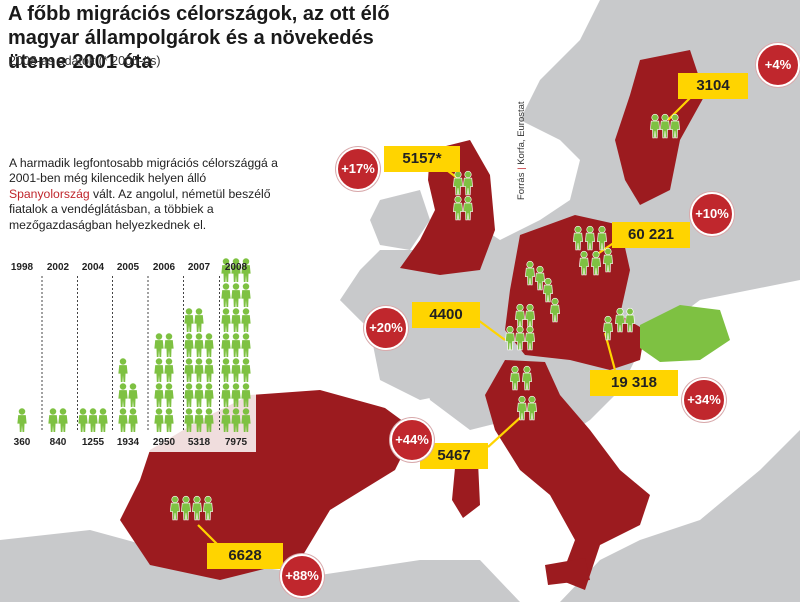 The height and width of the screenshot is (602, 800). Describe the element at coordinates (713, 86) in the screenshot. I see `value-sweden: 3104` at that location.